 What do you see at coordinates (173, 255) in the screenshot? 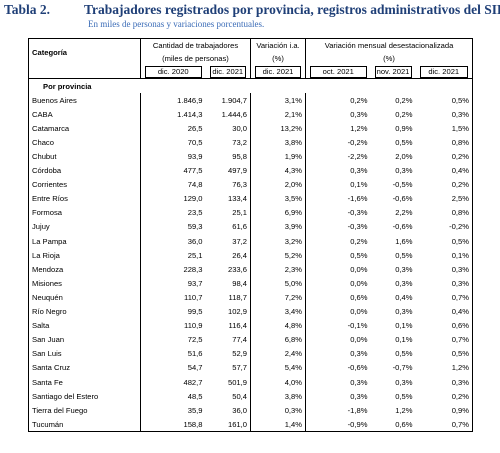
I see `value-cell: 25,1` at bounding box center [173, 255].